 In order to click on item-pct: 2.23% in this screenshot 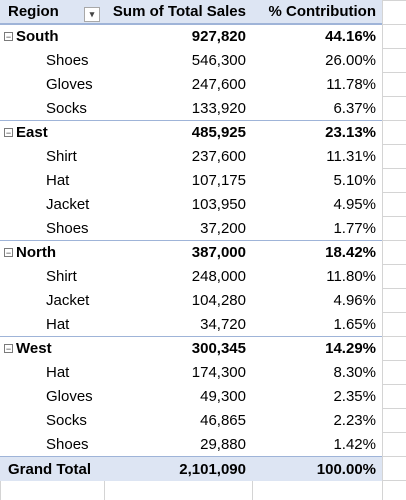, I will do `click(354, 420)`.